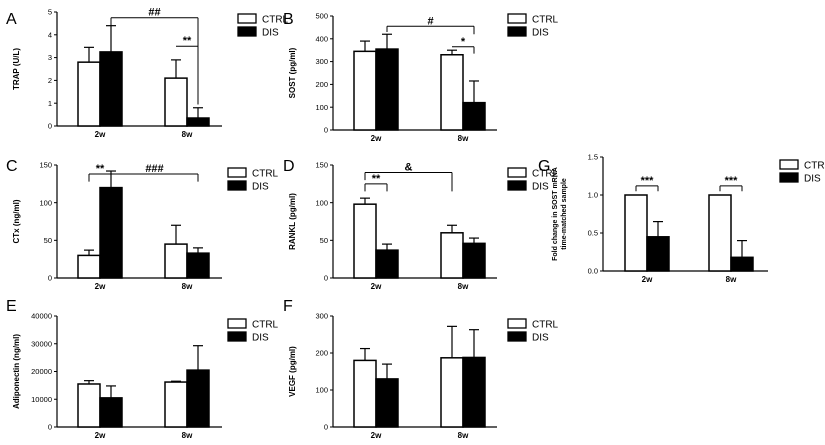 This screenshot has width=825, height=445. What do you see at coordinates (321, 353) in the screenshot?
I see `y-tick-label: 200` at bounding box center [321, 353].